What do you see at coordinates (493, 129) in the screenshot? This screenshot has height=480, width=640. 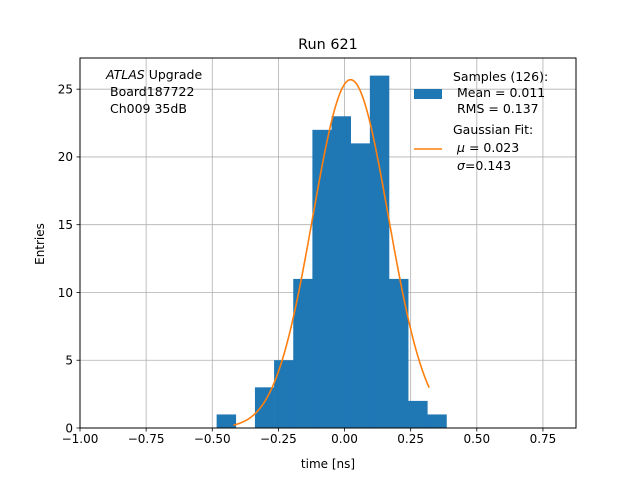 I see `legend-fit-line-1: Gaussian Fit:` at bounding box center [493, 129].